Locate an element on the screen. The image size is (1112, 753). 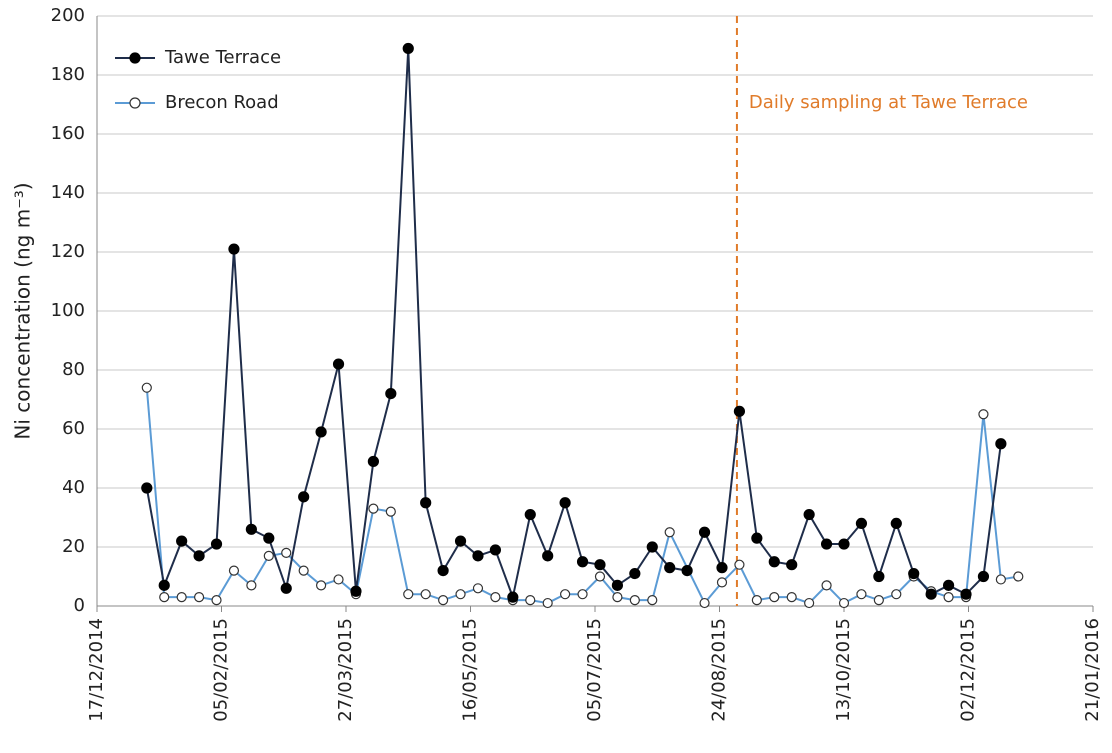
y-tick-label: 160 is located at coordinates (68, 133).